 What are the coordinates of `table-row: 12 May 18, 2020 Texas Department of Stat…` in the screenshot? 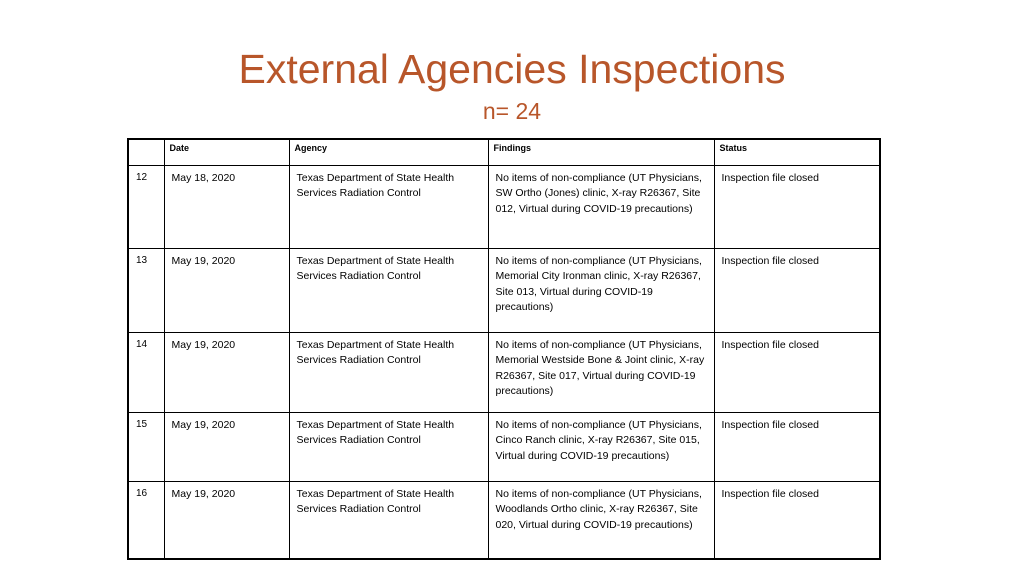 It's located at (504, 206).